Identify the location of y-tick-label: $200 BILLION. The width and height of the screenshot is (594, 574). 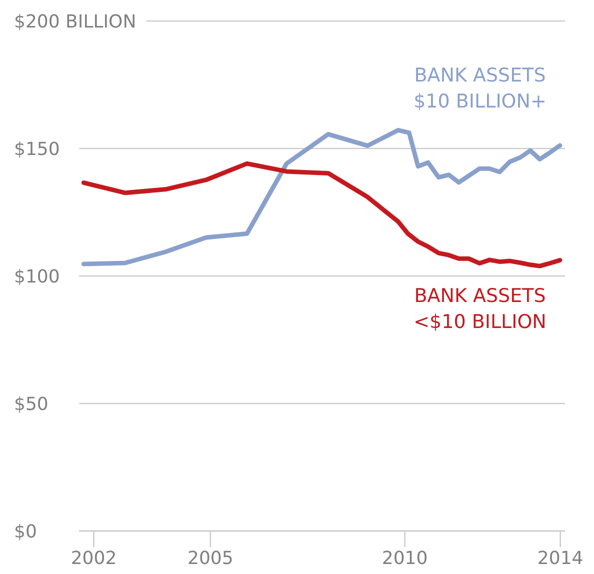
(75, 21).